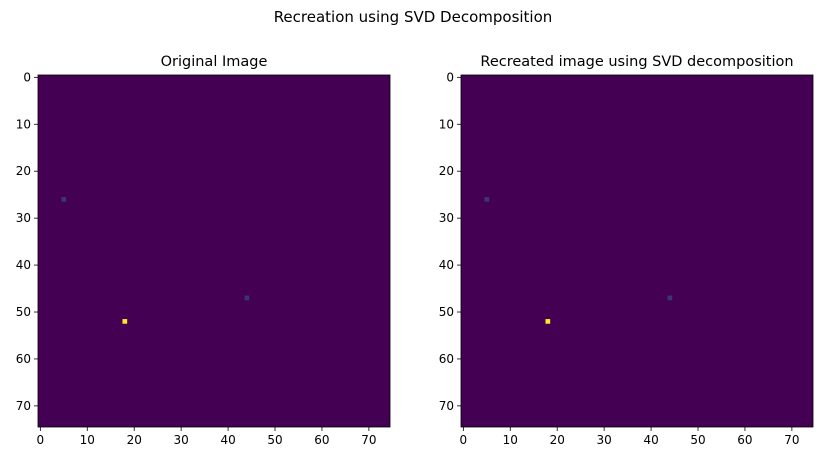 The height and width of the screenshot is (462, 826). What do you see at coordinates (636, 62) in the screenshot?
I see `panel-title: Recreated image using SVD decomposition` at bounding box center [636, 62].